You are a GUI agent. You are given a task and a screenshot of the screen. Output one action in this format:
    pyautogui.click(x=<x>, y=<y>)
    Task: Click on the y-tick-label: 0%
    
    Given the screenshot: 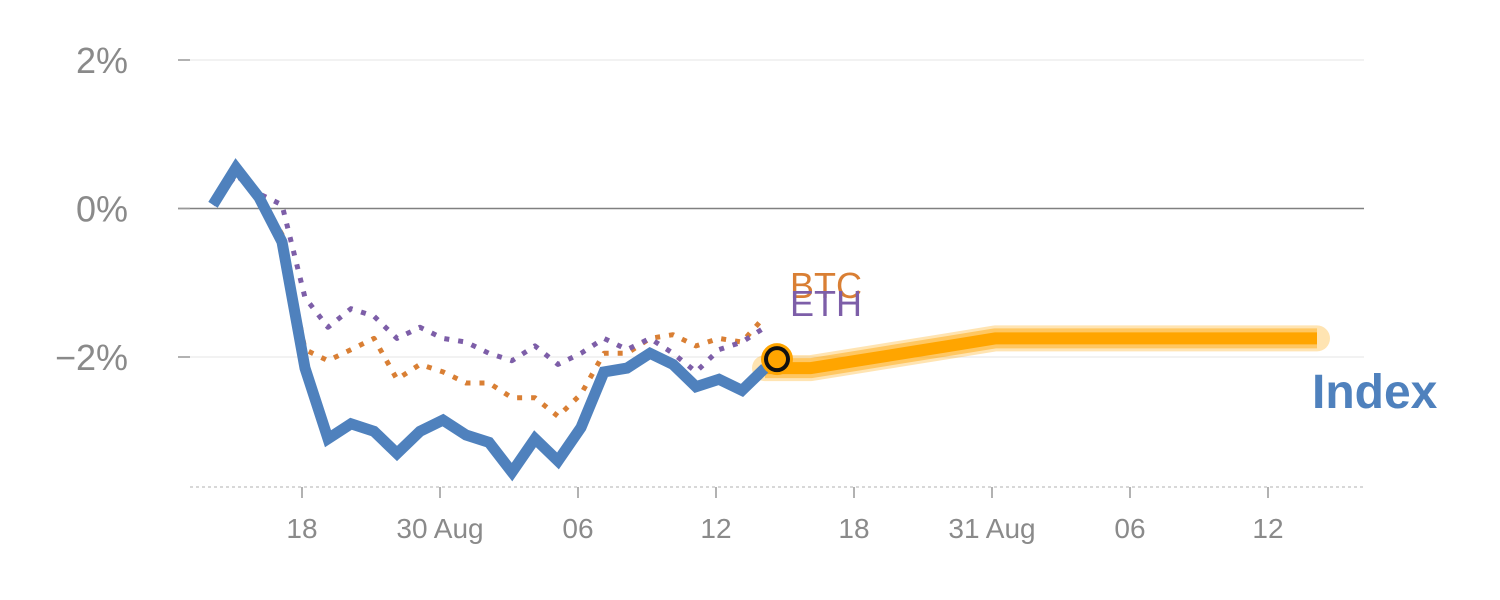 What is the action you would take?
    pyautogui.click(x=102, y=209)
    